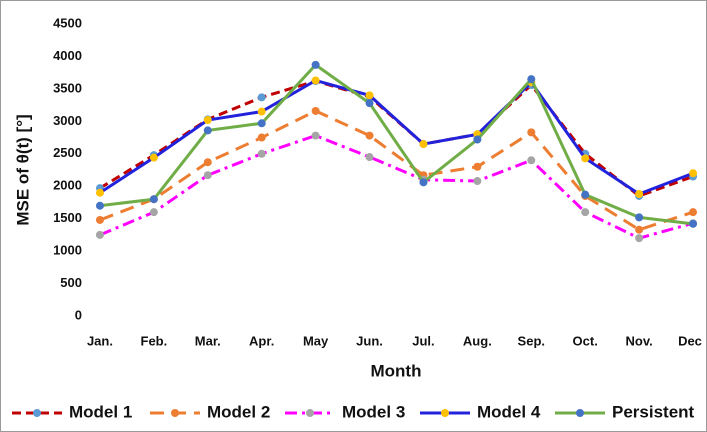 The width and height of the screenshot is (707, 432). I want to click on y-tick-label: 3500, so click(67, 87).